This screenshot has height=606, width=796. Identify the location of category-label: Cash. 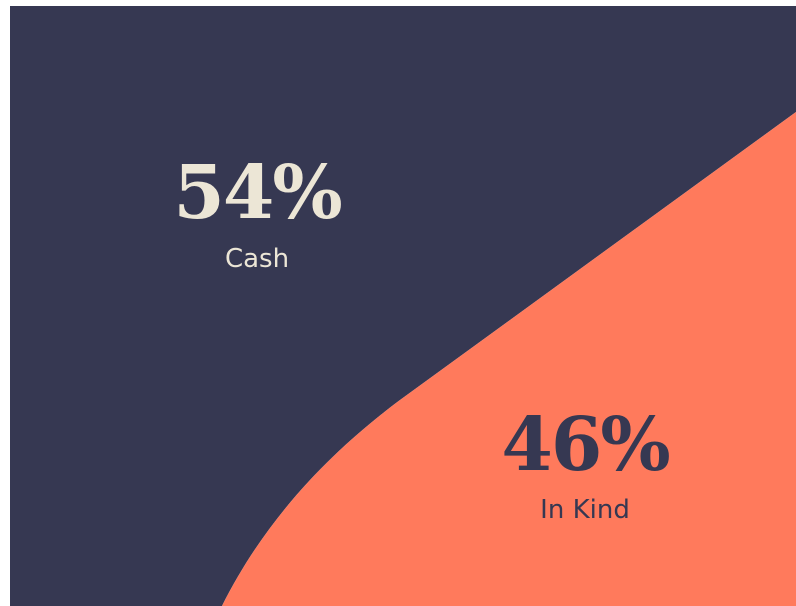
(257, 259).